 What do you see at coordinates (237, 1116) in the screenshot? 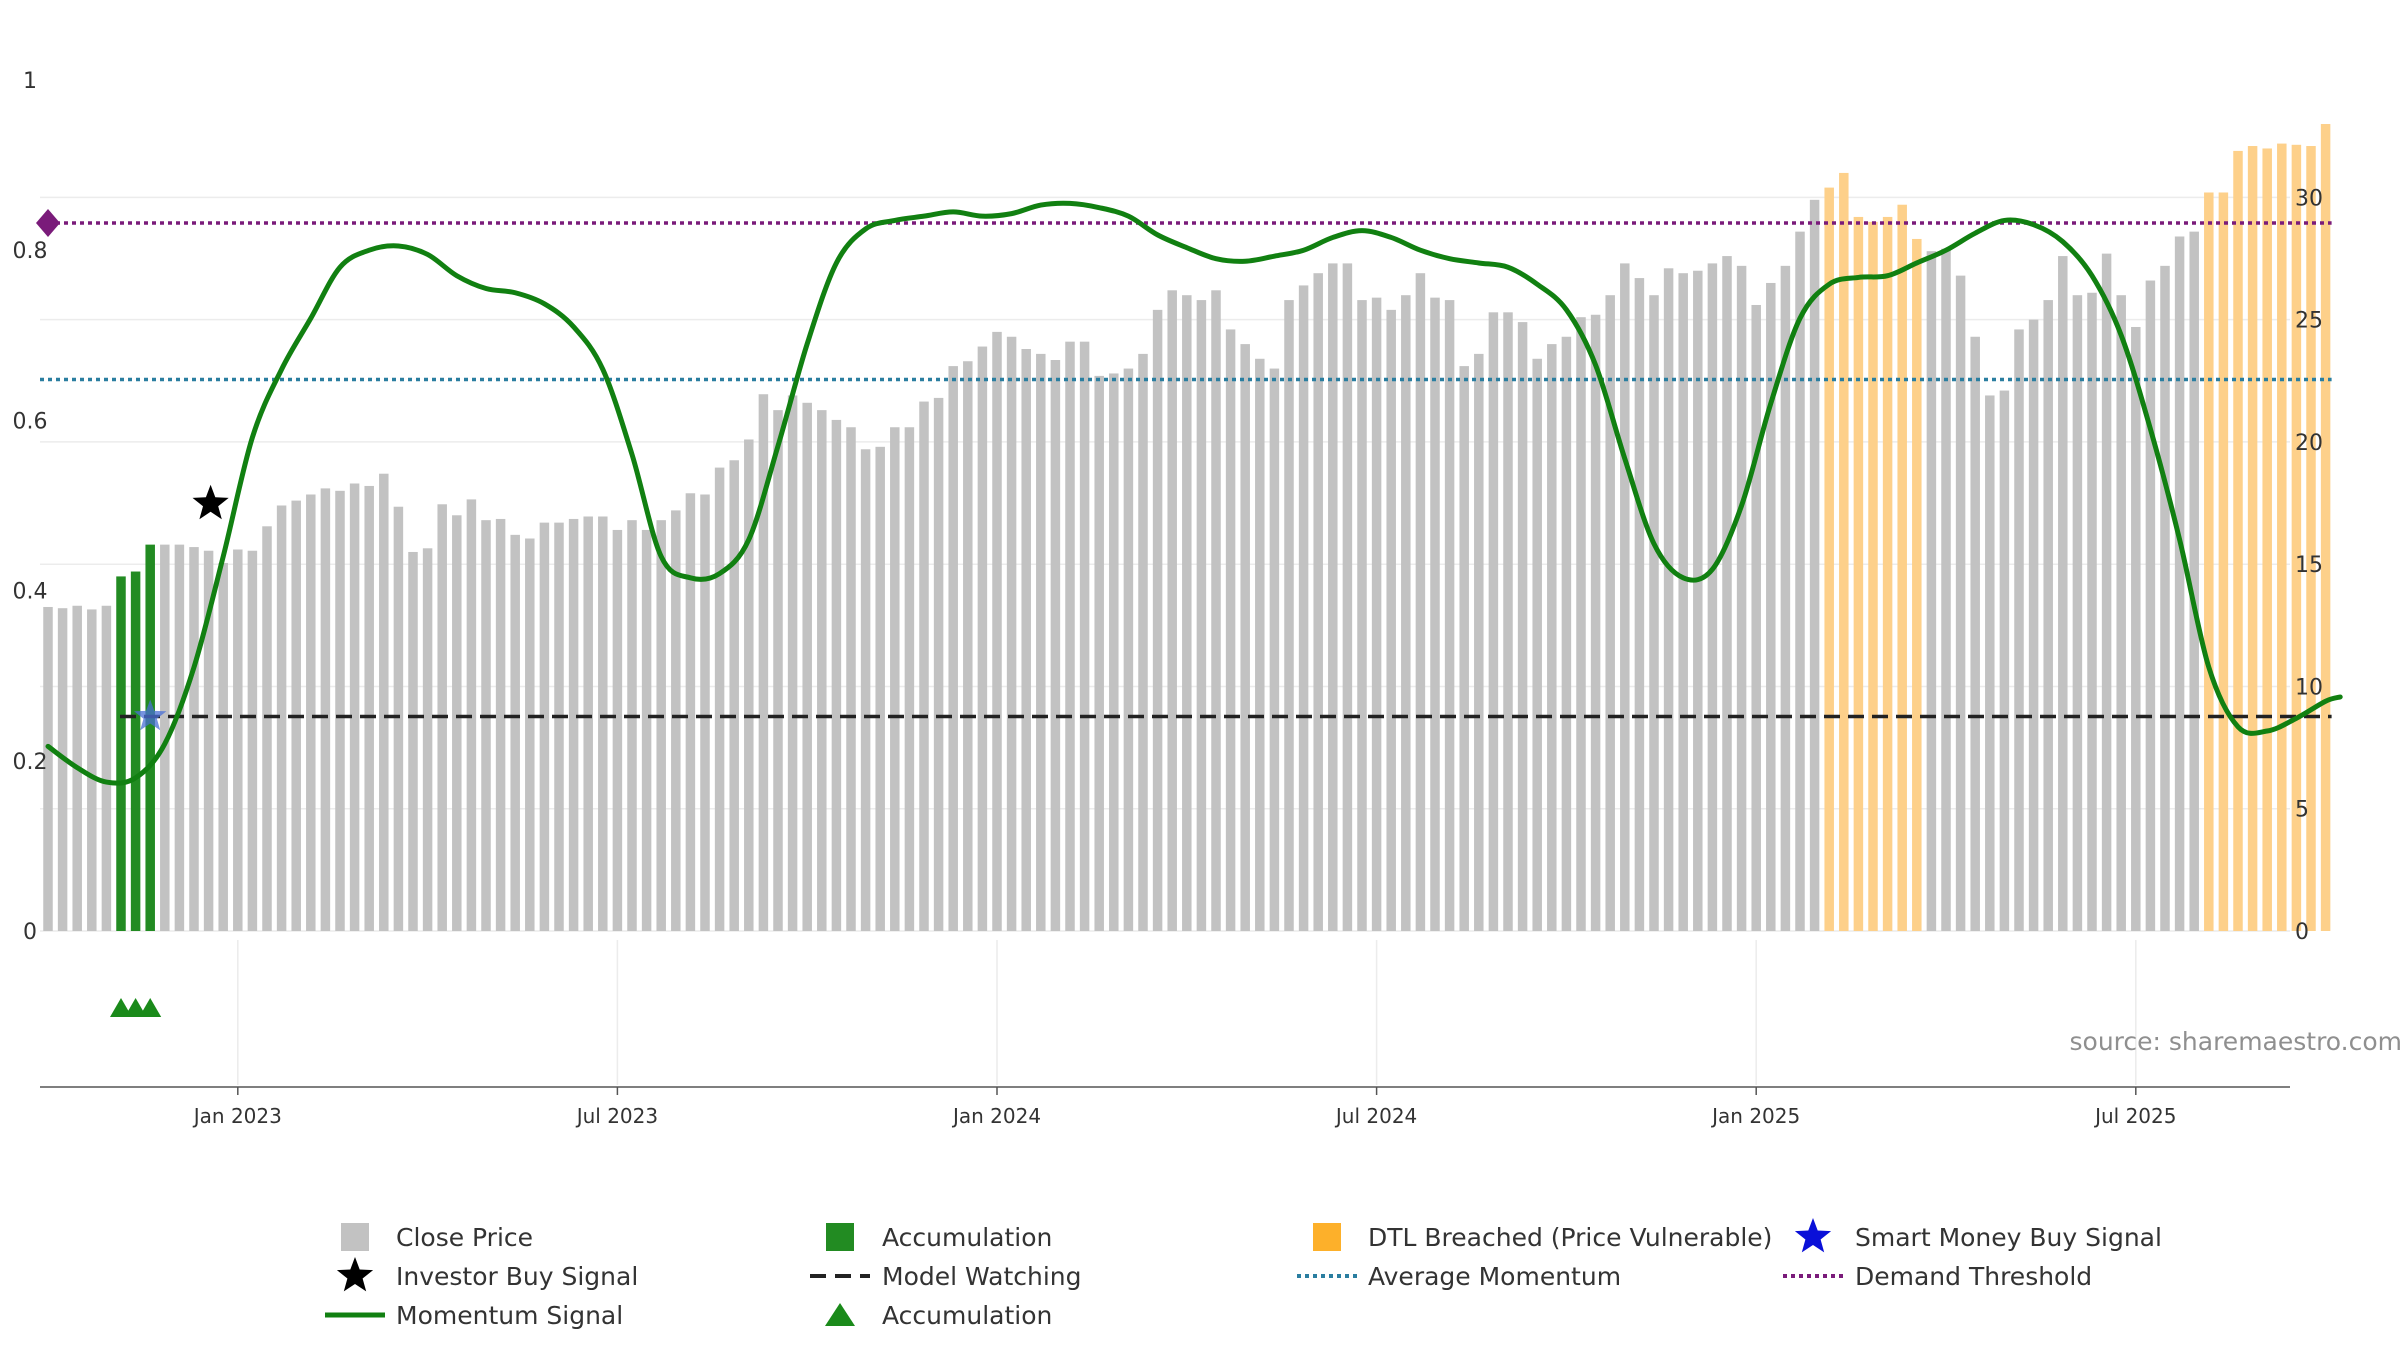
I see `x-axis-tick-label: Jan 2023` at bounding box center [237, 1116].